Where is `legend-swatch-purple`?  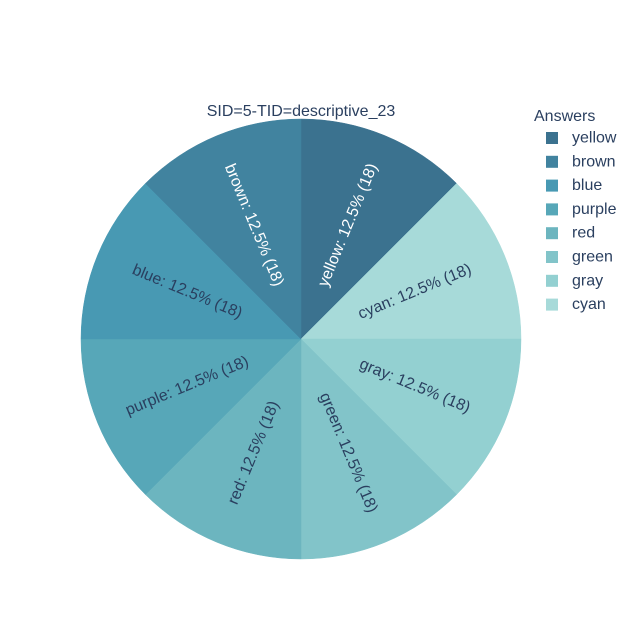
legend-swatch-purple is located at coordinates (552, 209).